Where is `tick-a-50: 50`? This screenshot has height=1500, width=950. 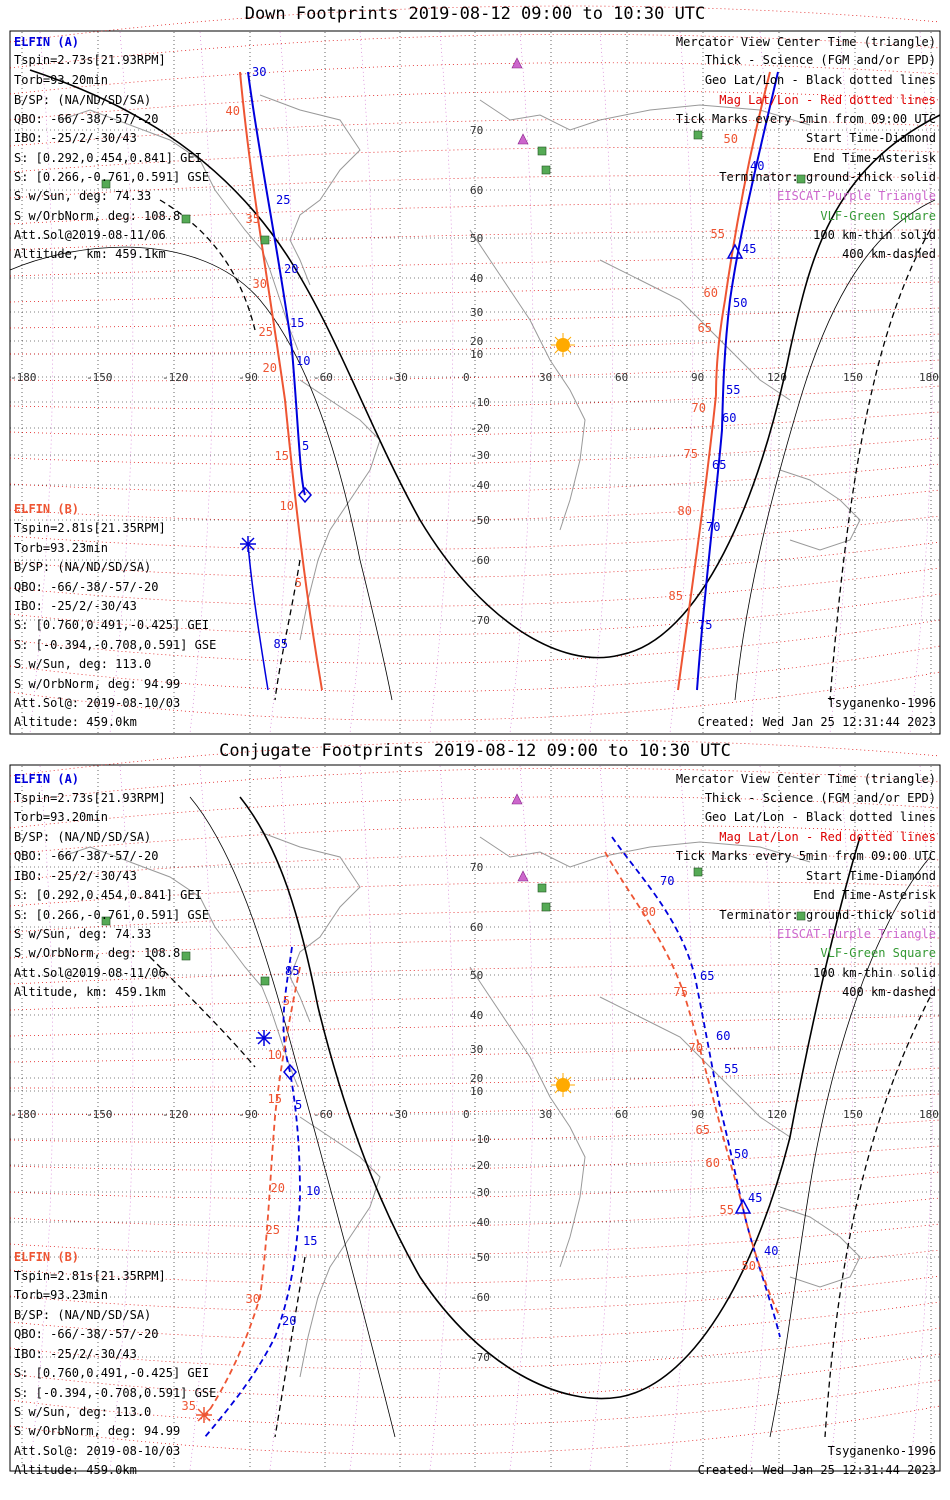
tick-a-50: 50 is located at coordinates (740, 303).